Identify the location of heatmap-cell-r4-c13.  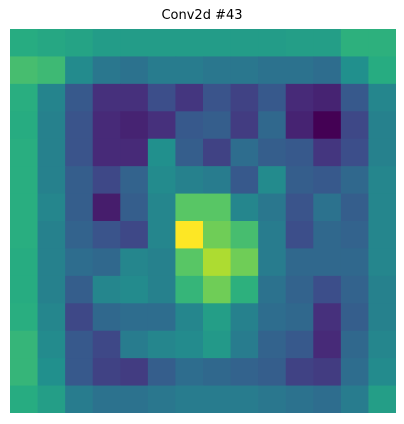
(382, 152).